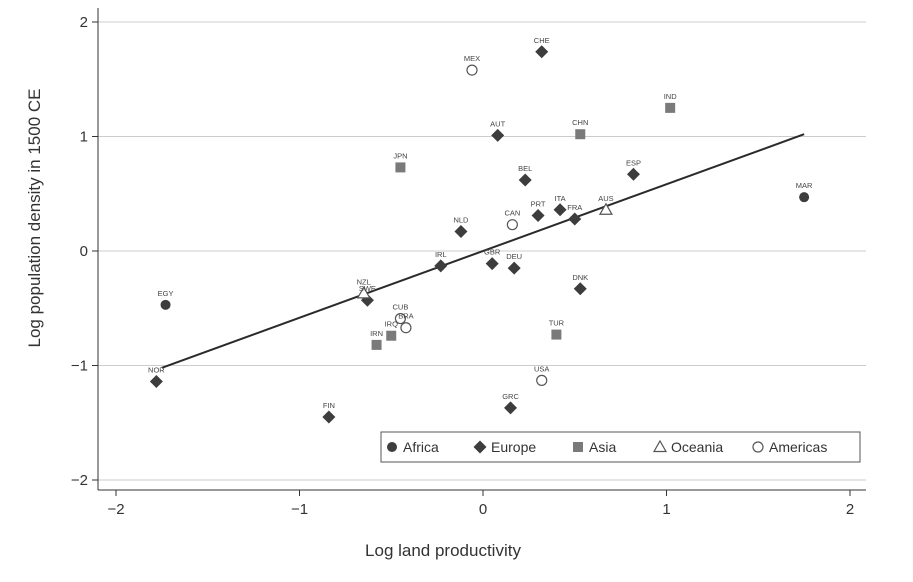 The image size is (913, 582). Describe the element at coordinates (542, 380) in the screenshot. I see `point-usa` at that location.